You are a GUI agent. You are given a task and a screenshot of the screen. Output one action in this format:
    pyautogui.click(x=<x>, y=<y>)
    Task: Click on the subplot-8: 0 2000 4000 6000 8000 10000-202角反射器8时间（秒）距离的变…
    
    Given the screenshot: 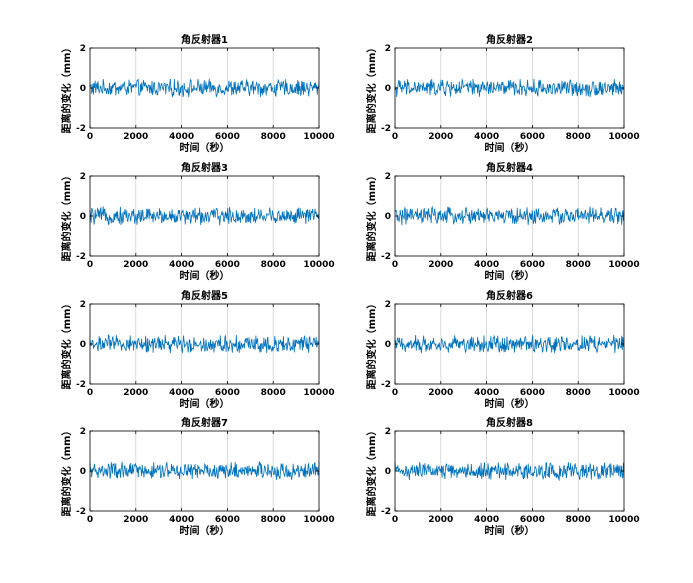 What is the action you would take?
    pyautogui.click(x=502, y=476)
    